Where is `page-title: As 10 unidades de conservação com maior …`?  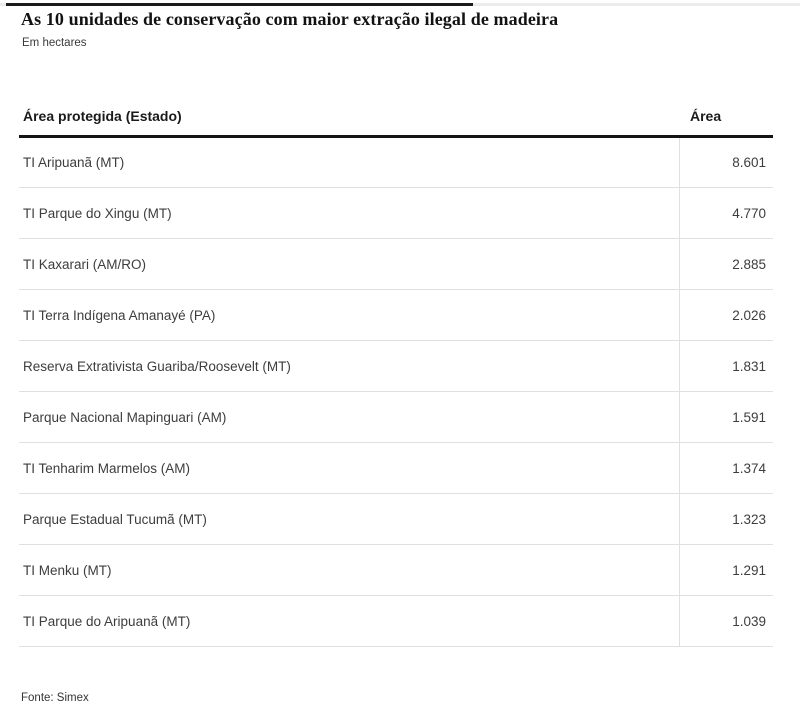
page-title: As 10 unidades de conservação com maior … is located at coordinates (290, 19).